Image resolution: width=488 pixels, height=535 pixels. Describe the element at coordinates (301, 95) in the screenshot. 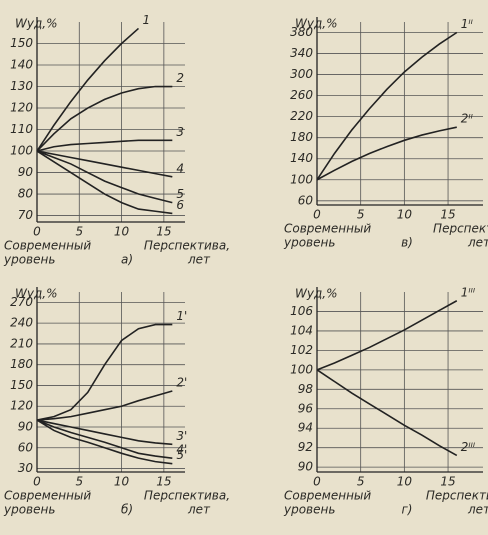

I see `y-tick-label: 260` at that location.